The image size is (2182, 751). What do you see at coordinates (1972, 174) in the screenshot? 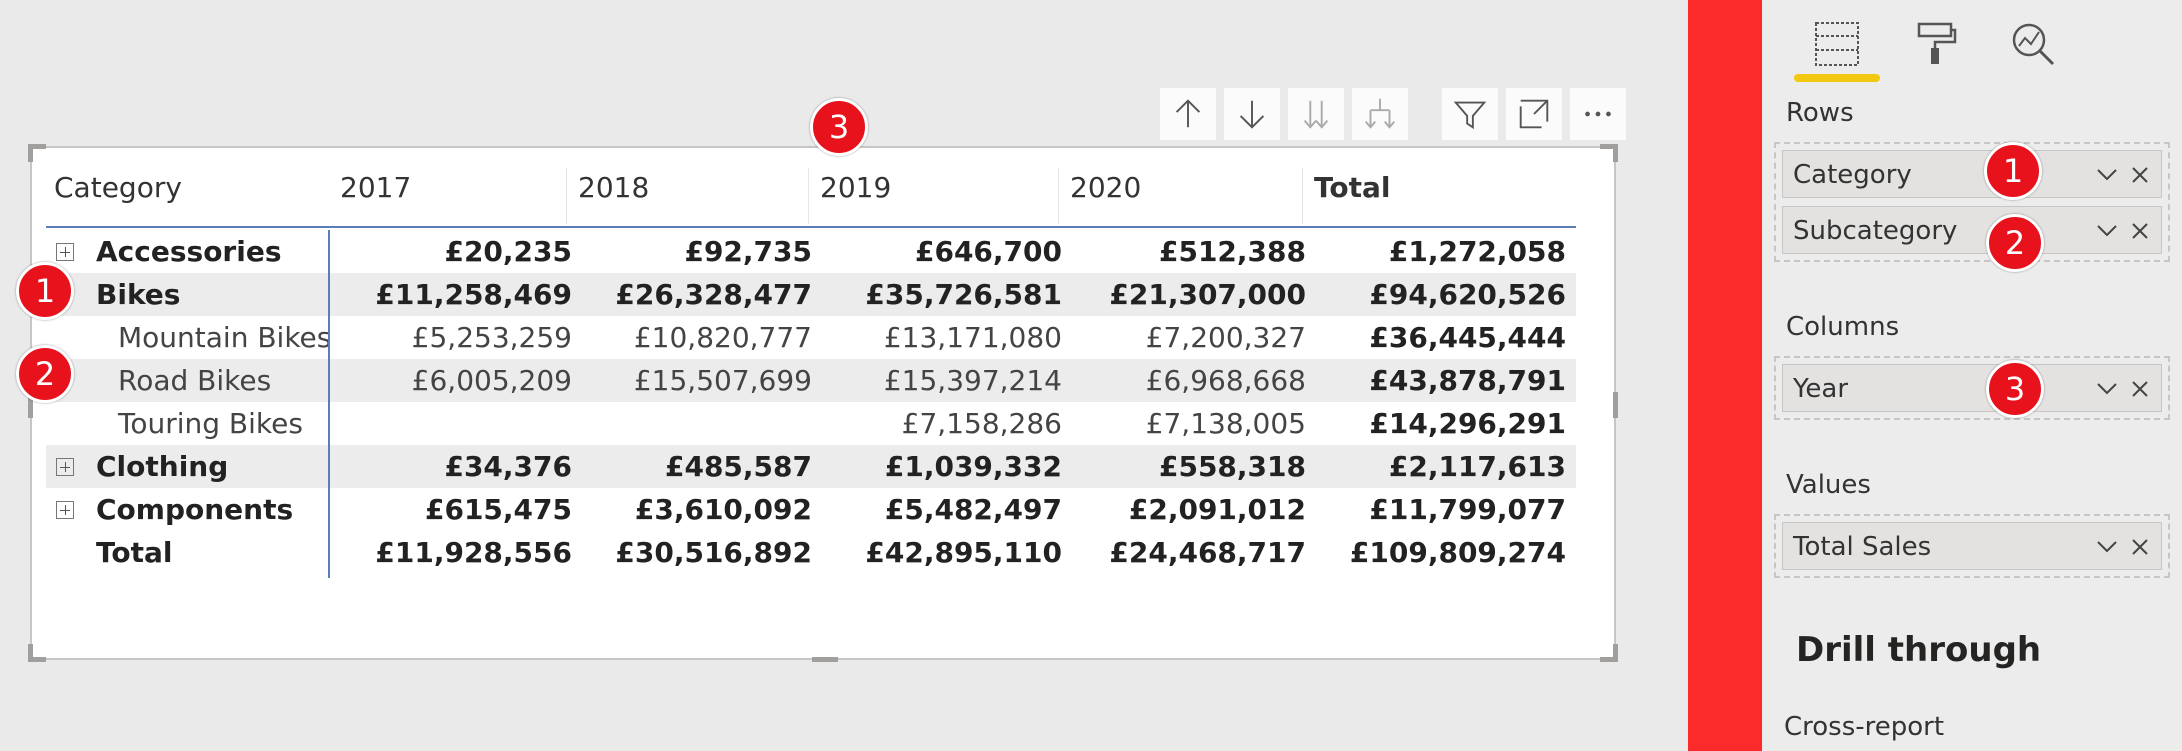
I see `field-pill-category: Category` at bounding box center [1972, 174].